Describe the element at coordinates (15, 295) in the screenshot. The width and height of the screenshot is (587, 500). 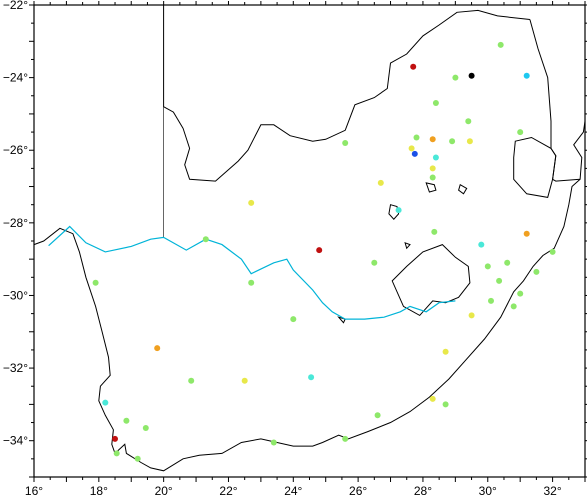
I see `y-tick-label: −30°` at that location.